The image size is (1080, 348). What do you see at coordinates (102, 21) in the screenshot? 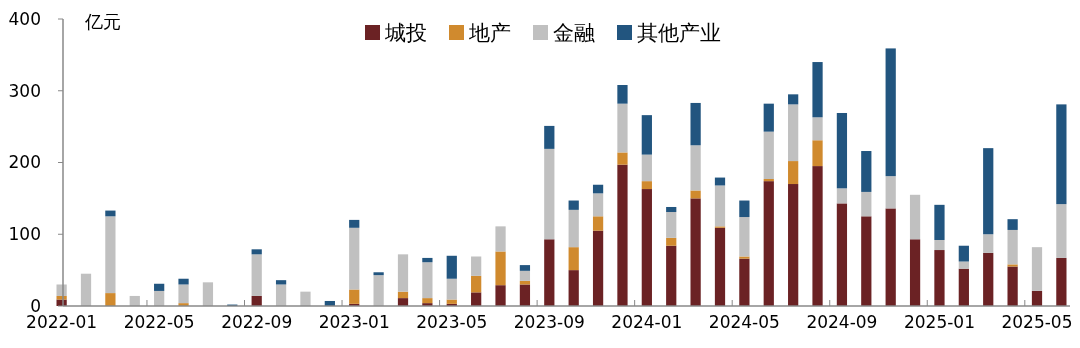
I see `y-axis-title: 亿元` at bounding box center [102, 21].